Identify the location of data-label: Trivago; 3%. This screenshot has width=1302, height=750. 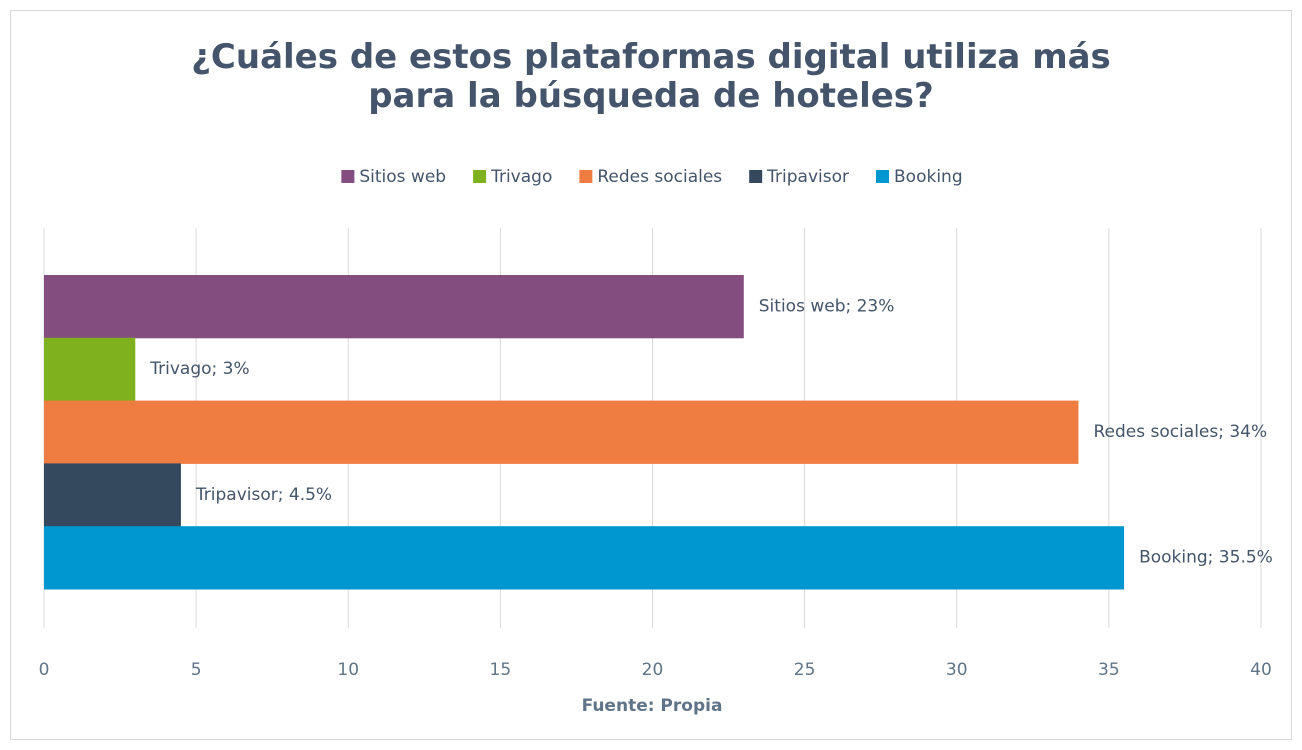
(199, 369).